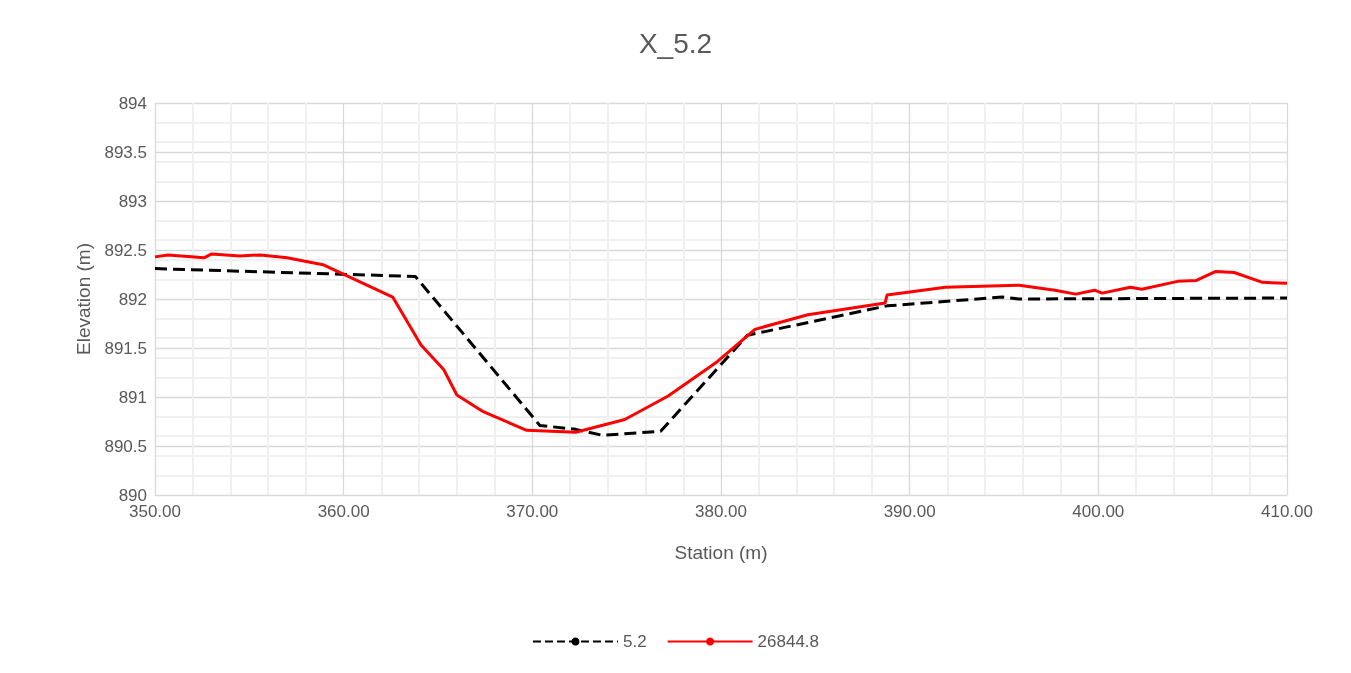 This screenshot has height=673, width=1351. I want to click on chart-title: X_5.2, so click(675, 43).